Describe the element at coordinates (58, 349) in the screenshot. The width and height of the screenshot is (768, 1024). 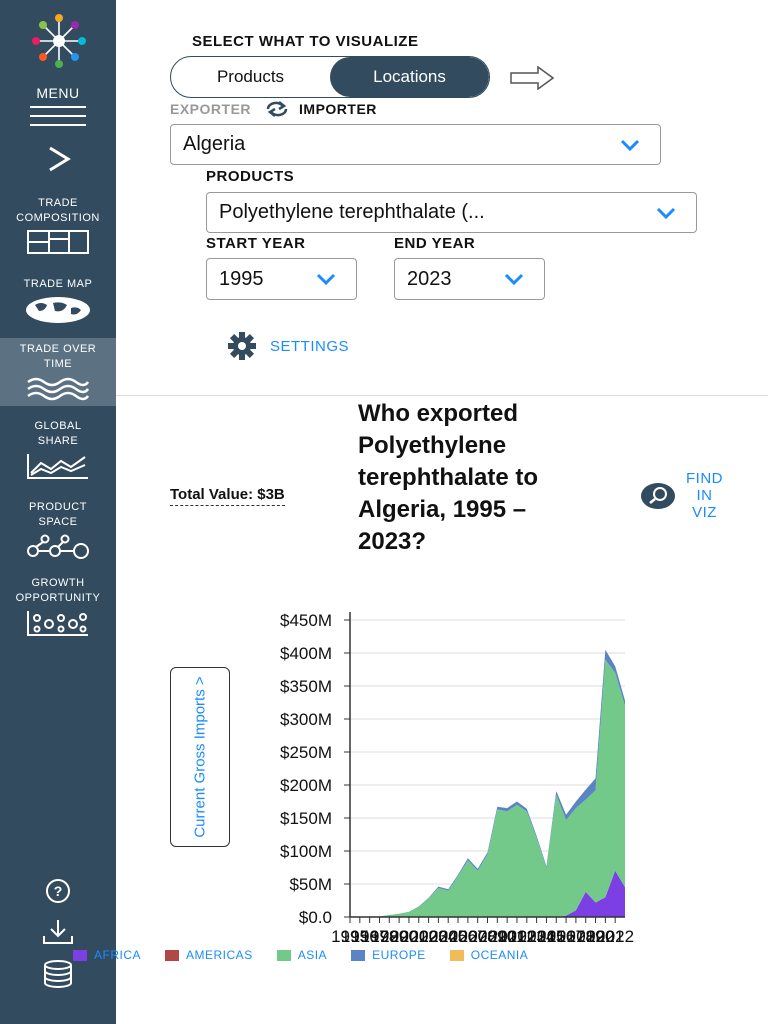
I see `nav-label: TRADE OVER` at that location.